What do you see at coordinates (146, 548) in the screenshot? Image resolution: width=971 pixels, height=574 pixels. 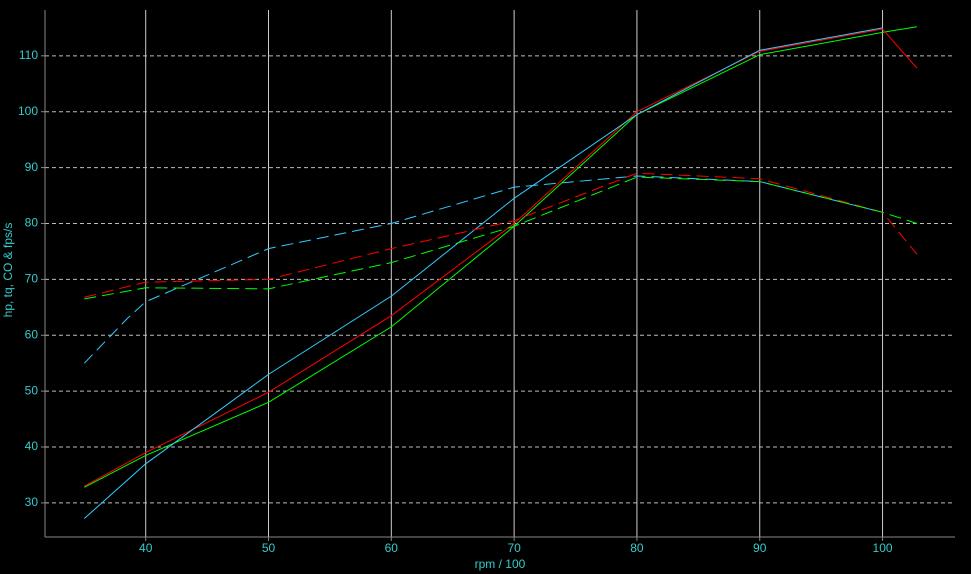 I see `x-tick-label: 40` at bounding box center [146, 548].